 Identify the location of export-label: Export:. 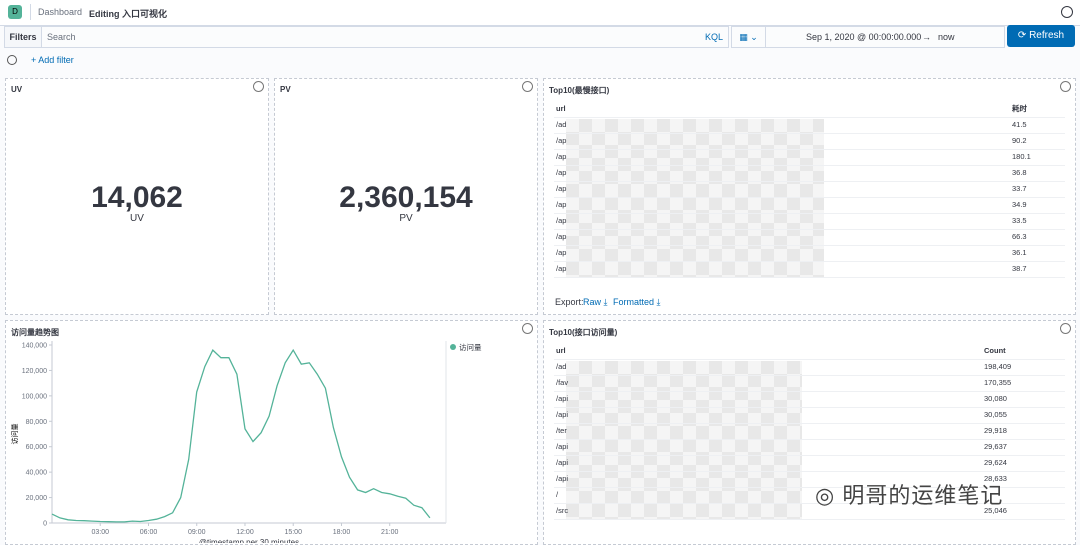
(569, 302).